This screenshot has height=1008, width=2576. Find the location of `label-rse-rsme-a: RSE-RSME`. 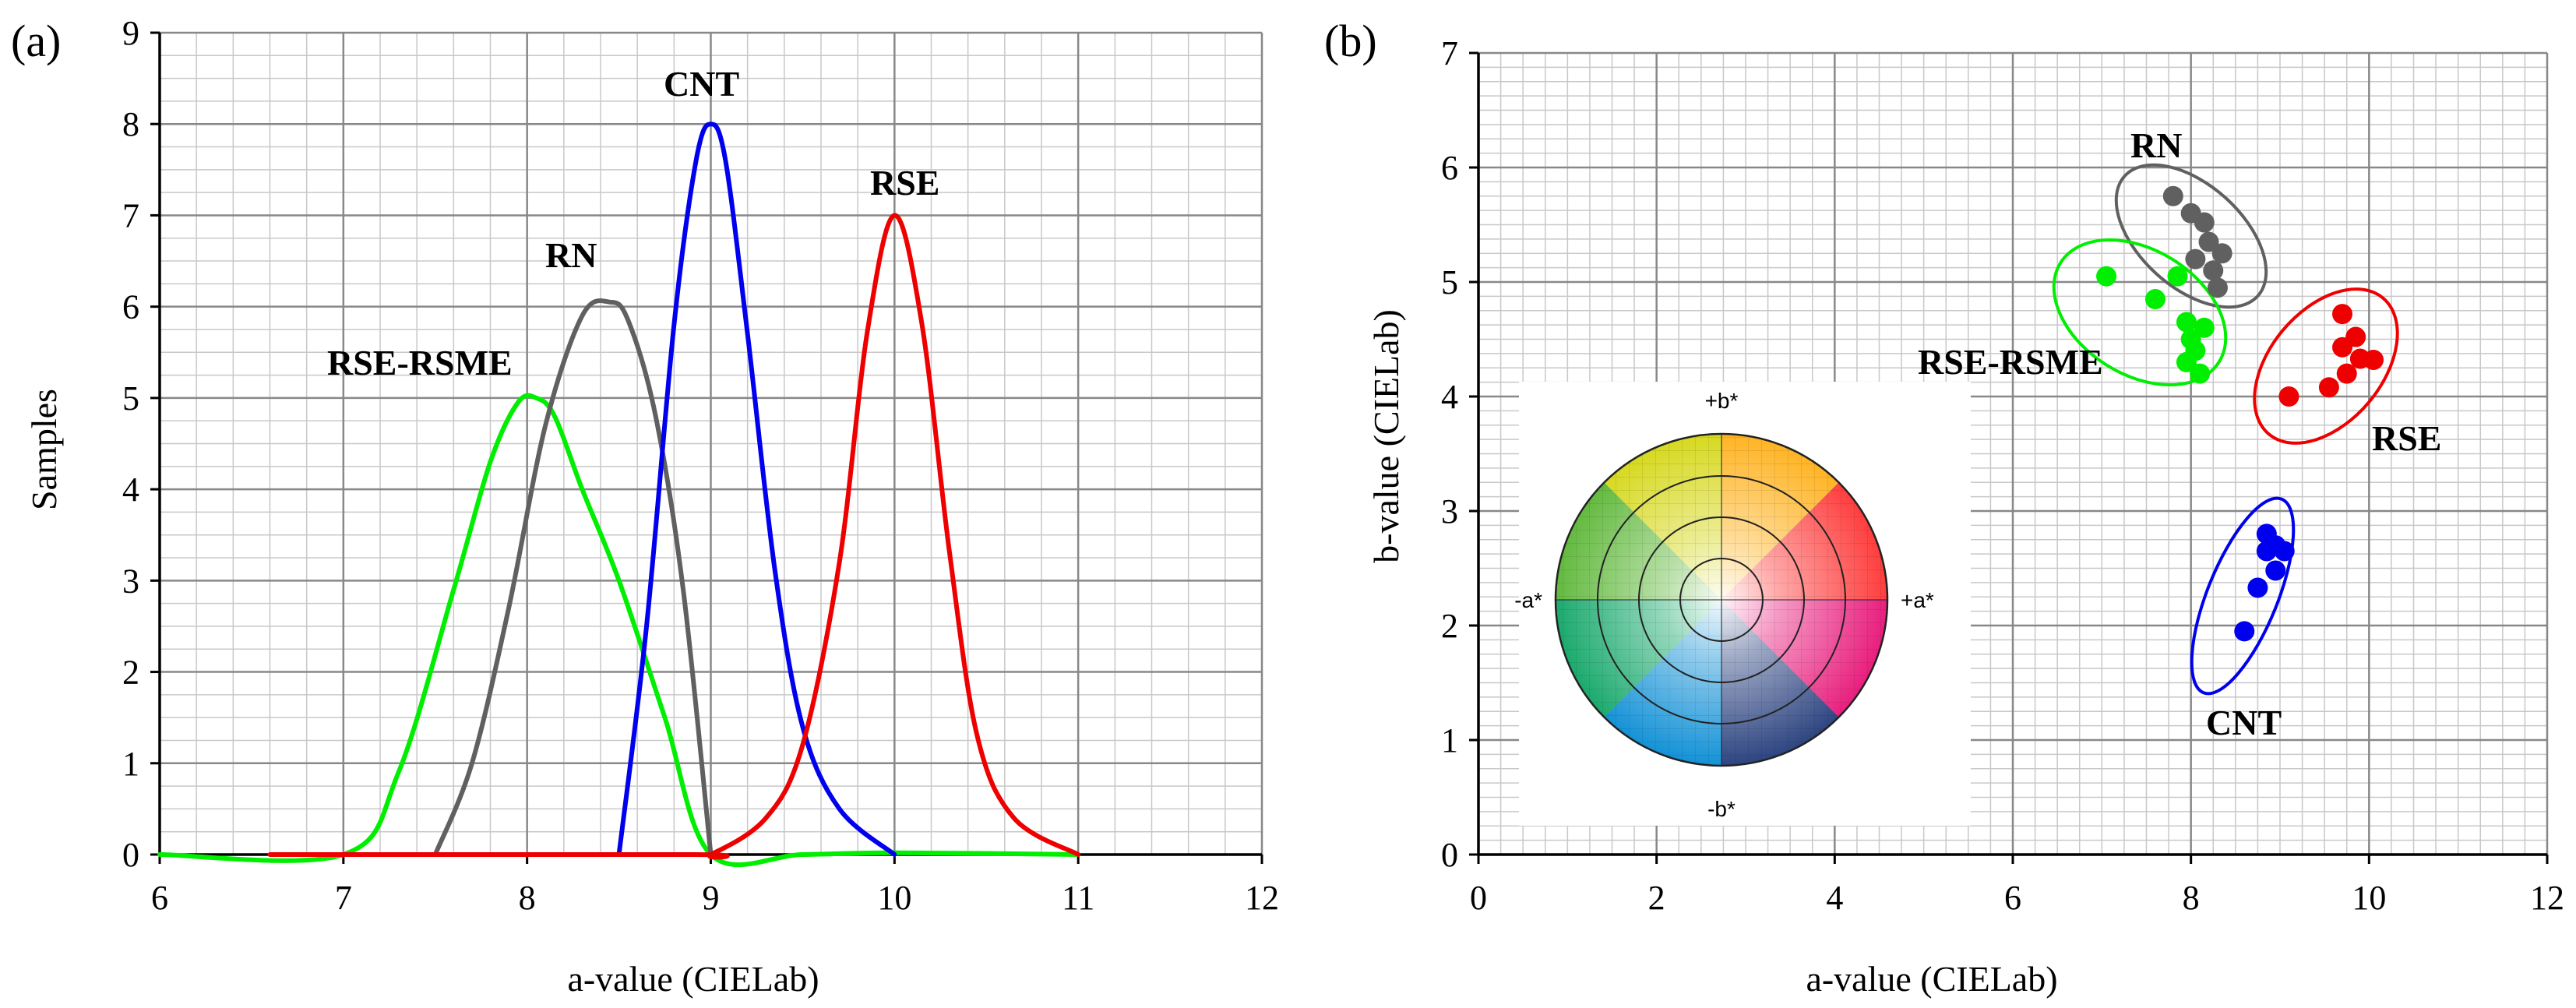

label-rse-rsme-a: RSE-RSME is located at coordinates (420, 363).